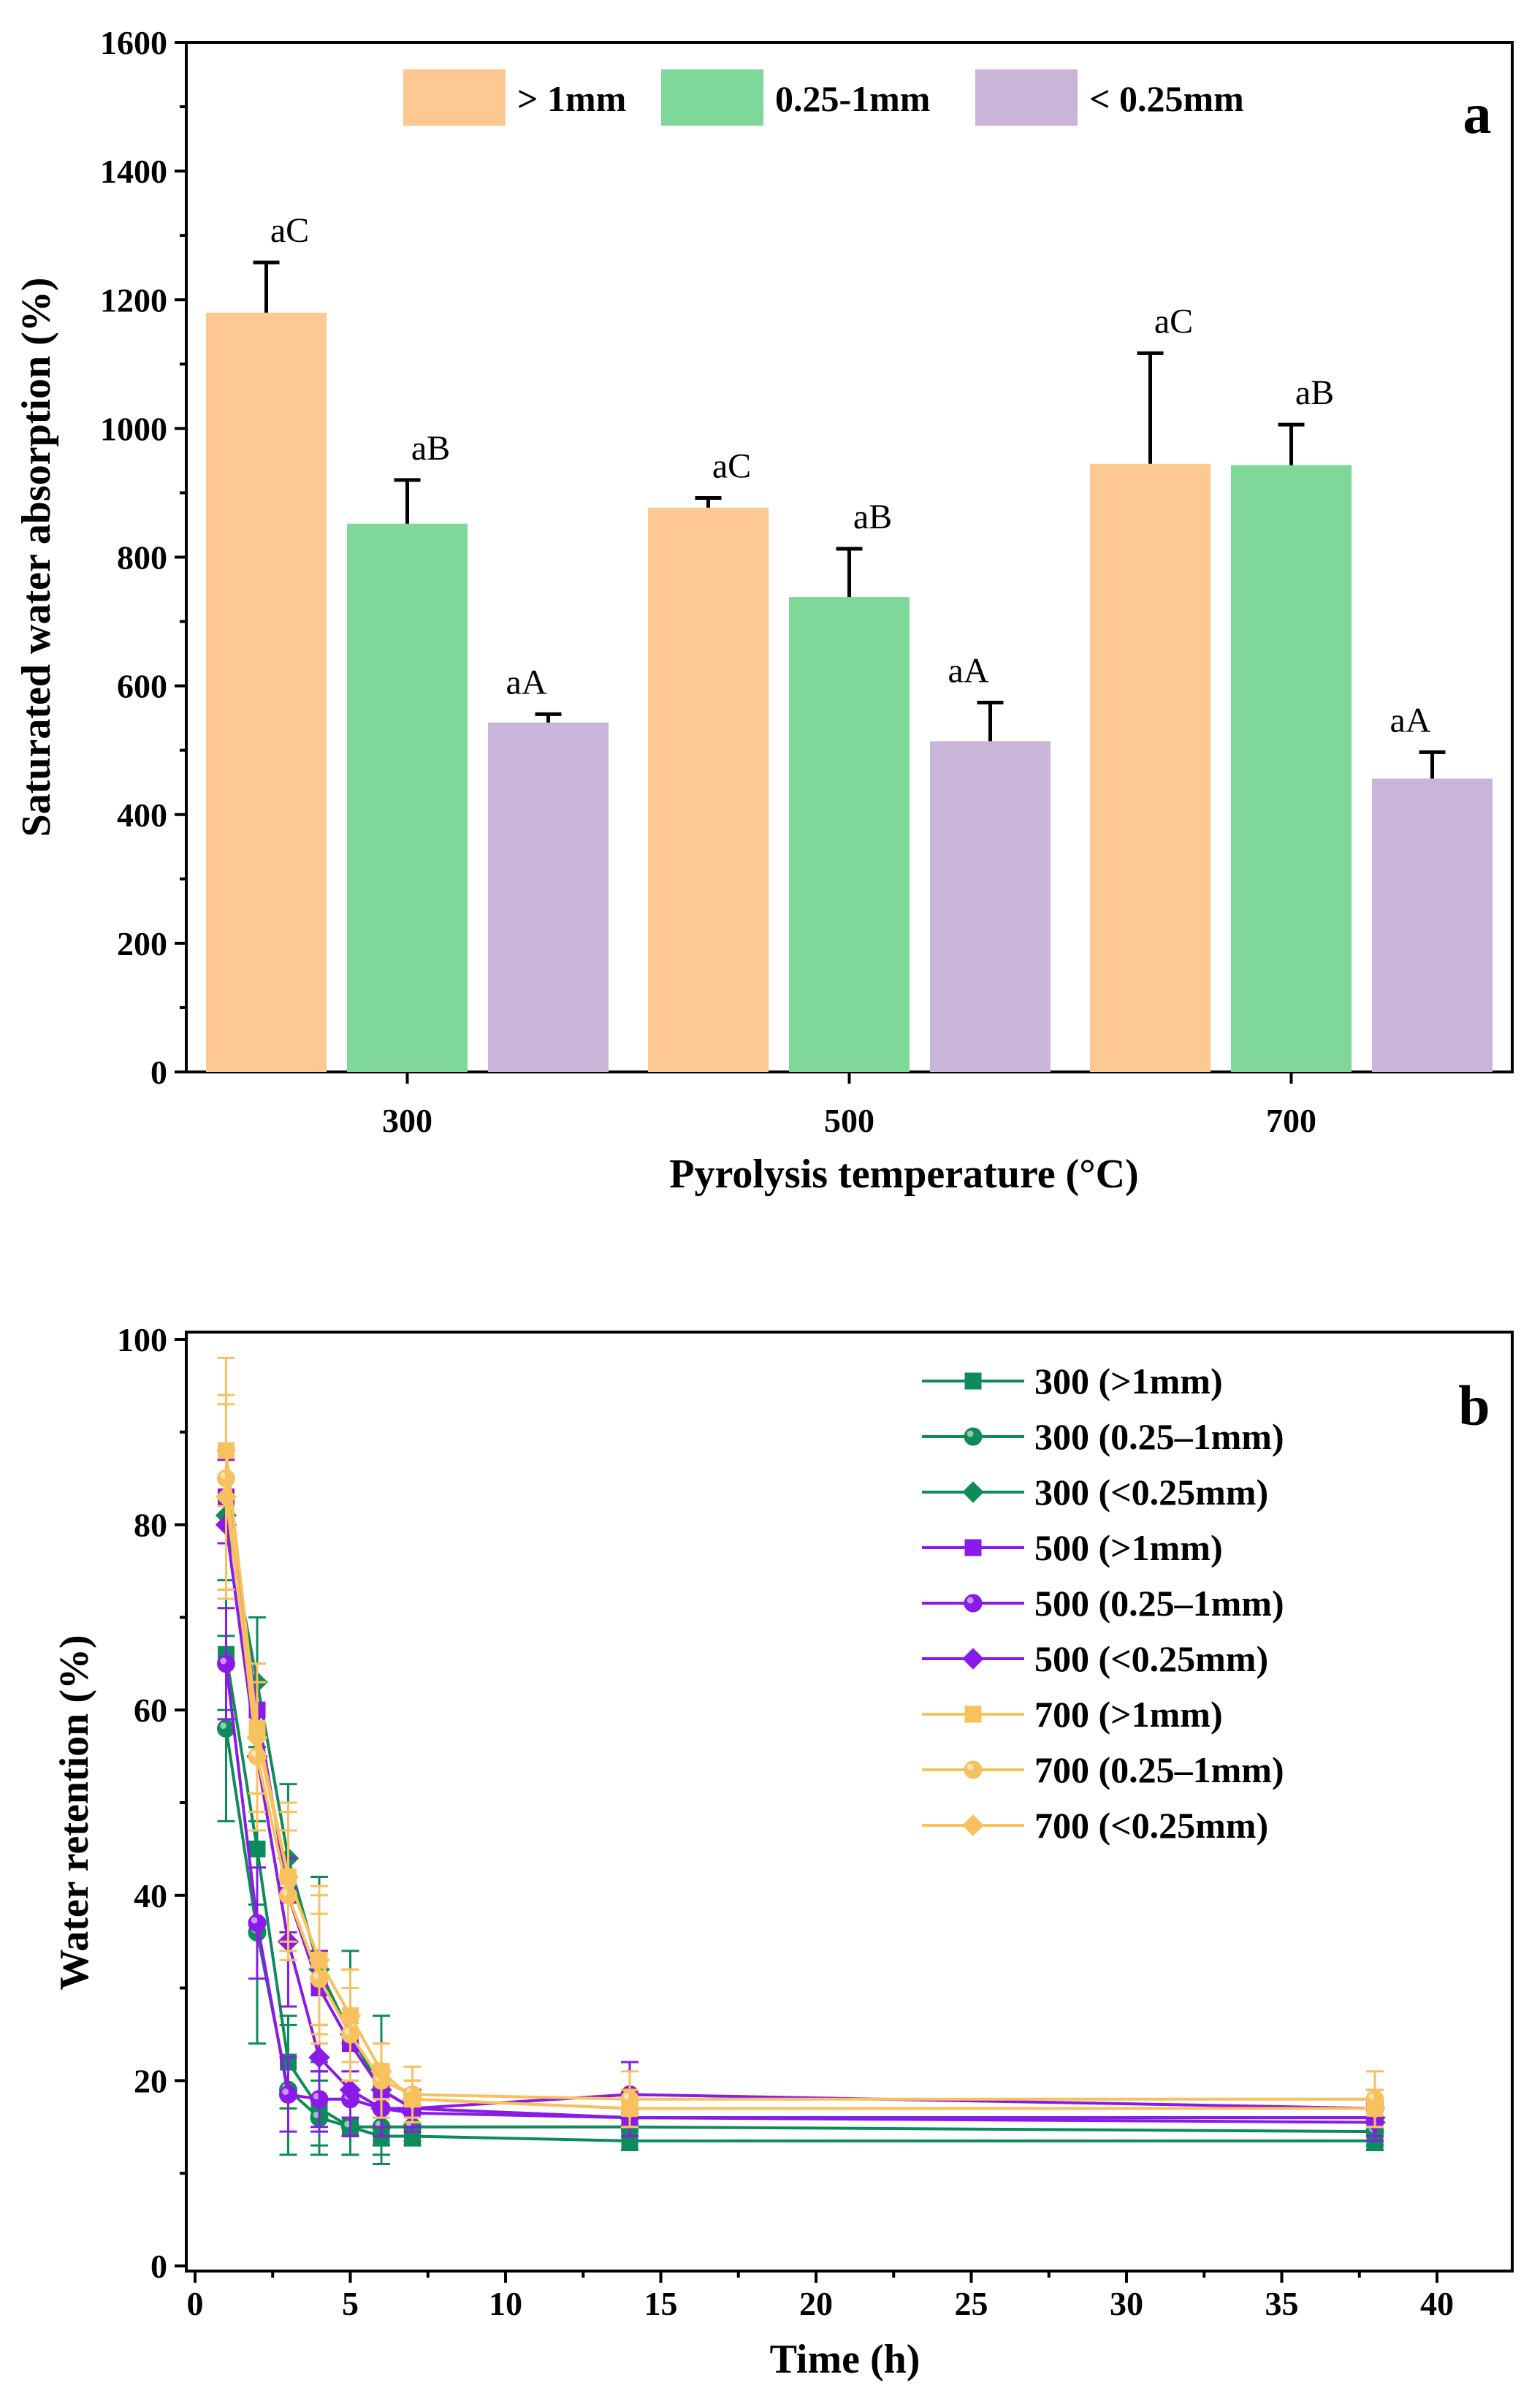  I want to click on panel-a-ytick-label: 1400, so click(133, 171).